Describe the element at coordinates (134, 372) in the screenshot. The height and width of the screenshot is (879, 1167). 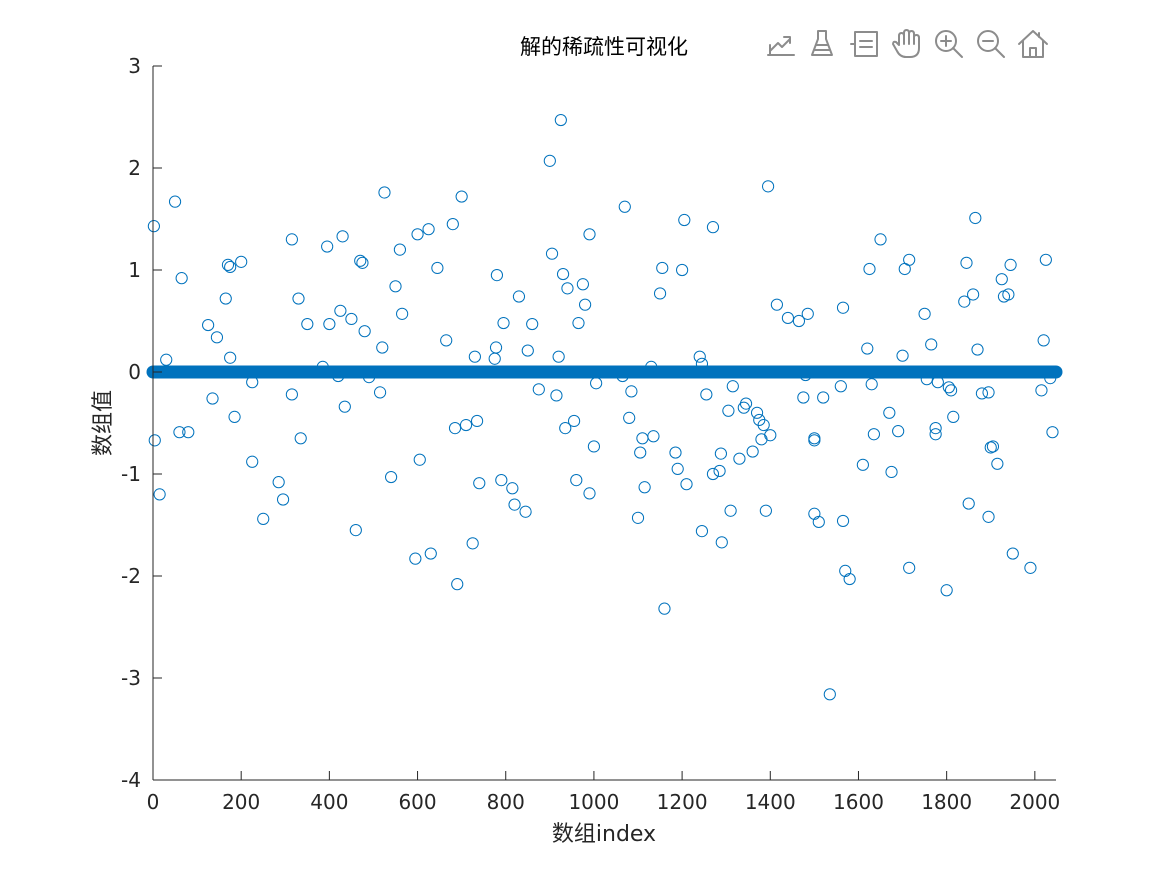
I see `y-tick-label: 0` at that location.